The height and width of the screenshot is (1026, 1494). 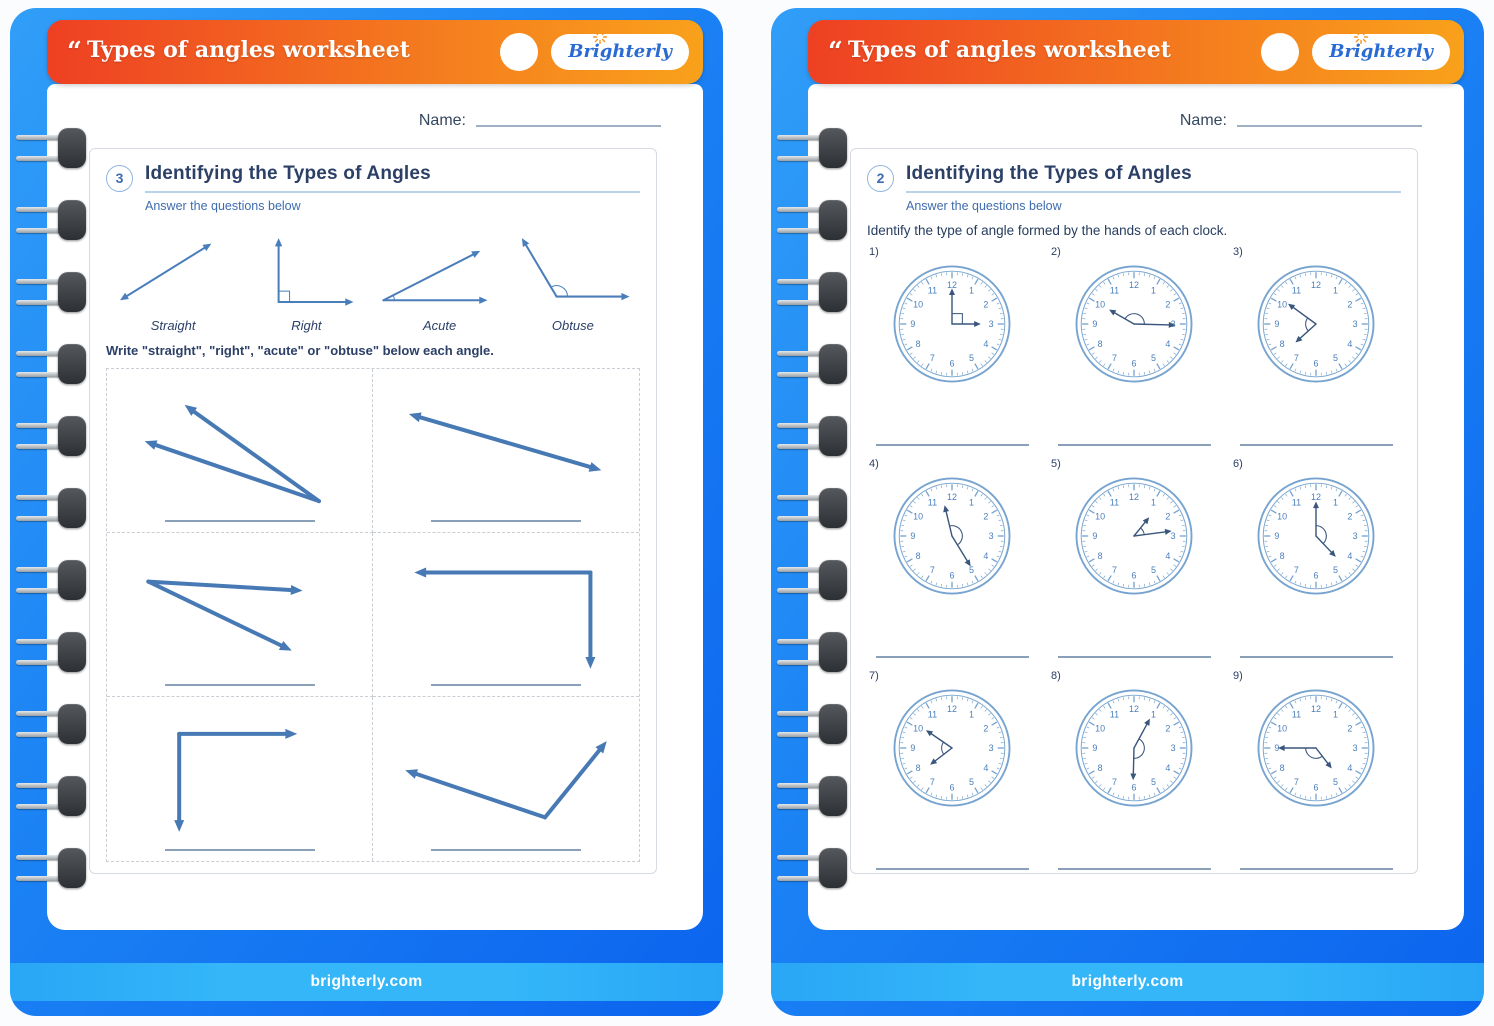 What do you see at coordinates (984, 206) in the screenshot?
I see `section-subtitle: Answer the questions below` at bounding box center [984, 206].